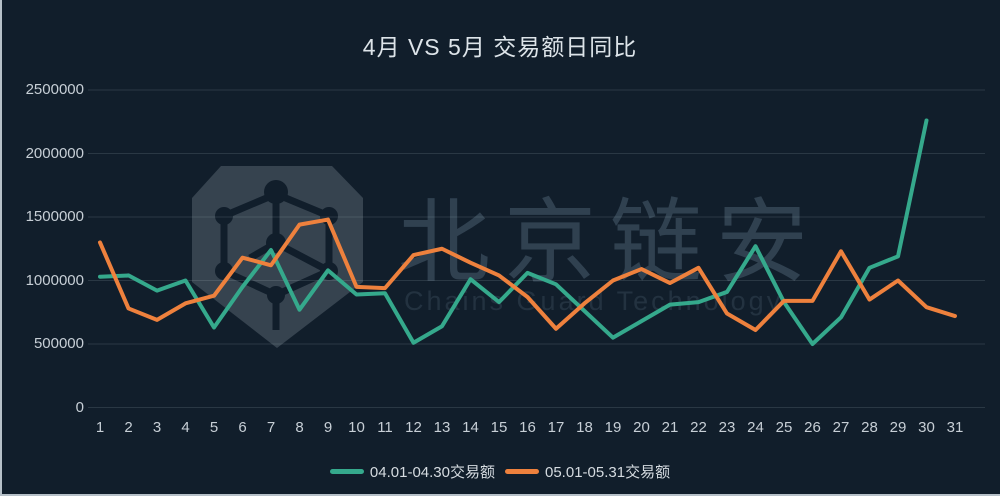  What do you see at coordinates (784, 427) in the screenshot?
I see `x-axis-tick-label: 25` at bounding box center [784, 427].